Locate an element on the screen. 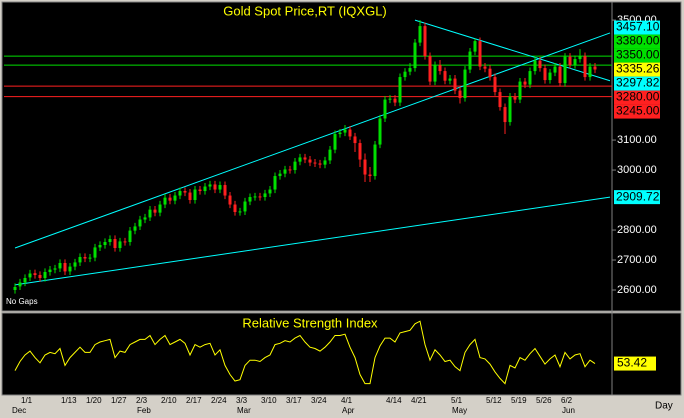 The width and height of the screenshot is (684, 418). trend-line is located at coordinates (512, 50).